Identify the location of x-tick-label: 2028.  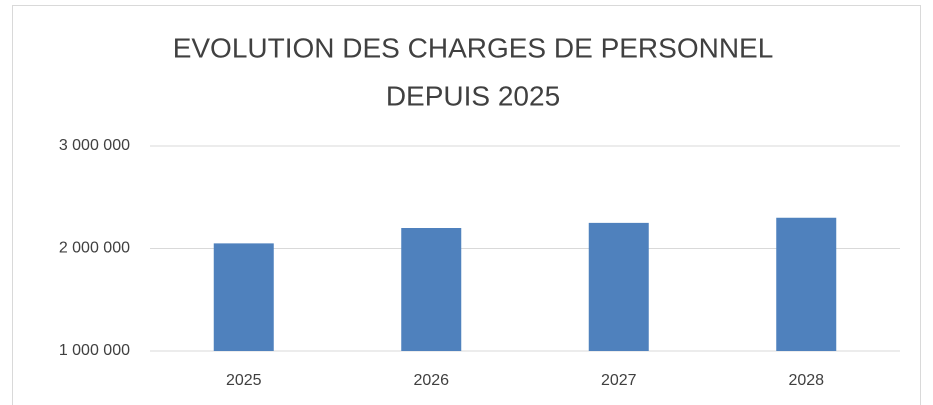
(806, 380).